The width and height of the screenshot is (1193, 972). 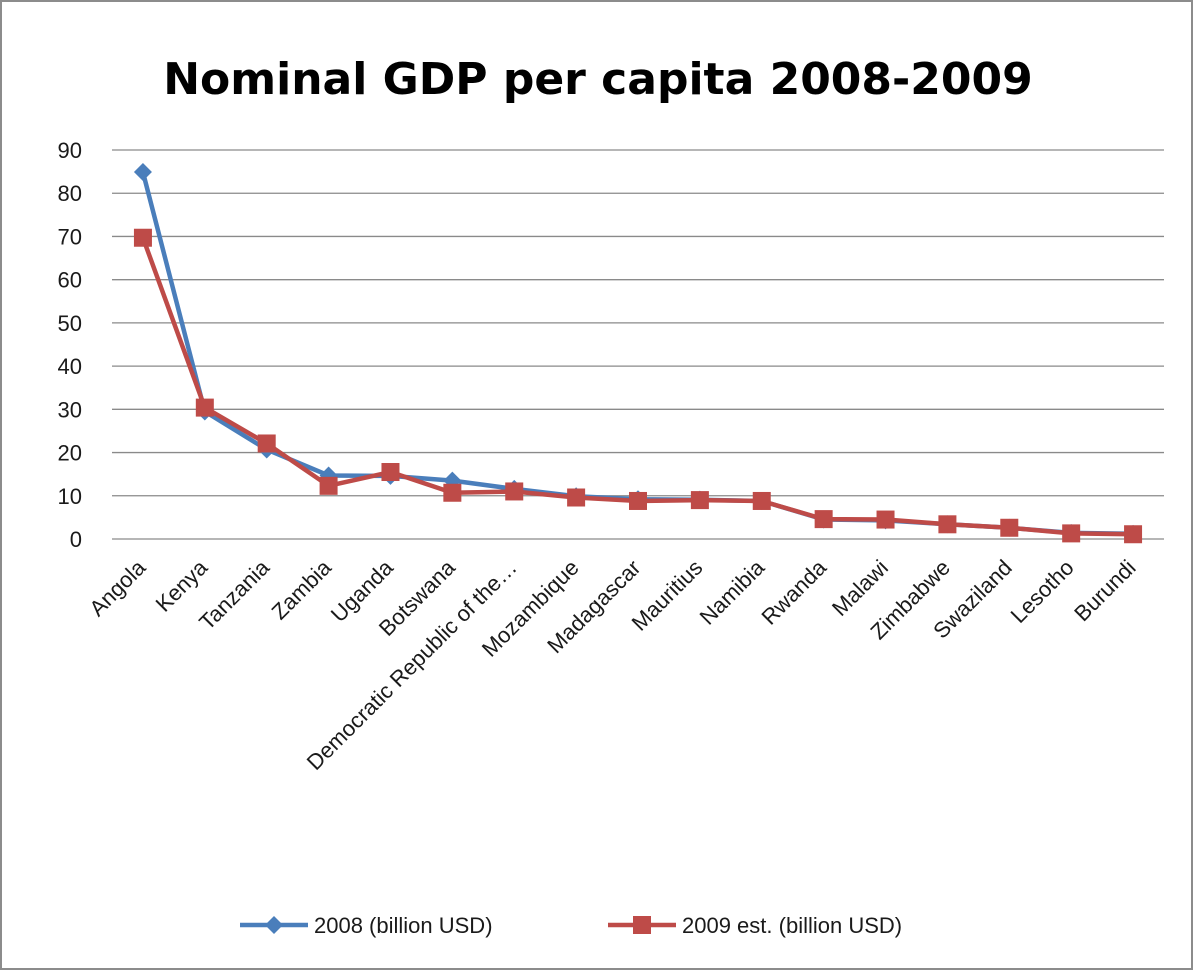 I want to click on legend-item: 2008 (billion USD), so click(x=366, y=925).